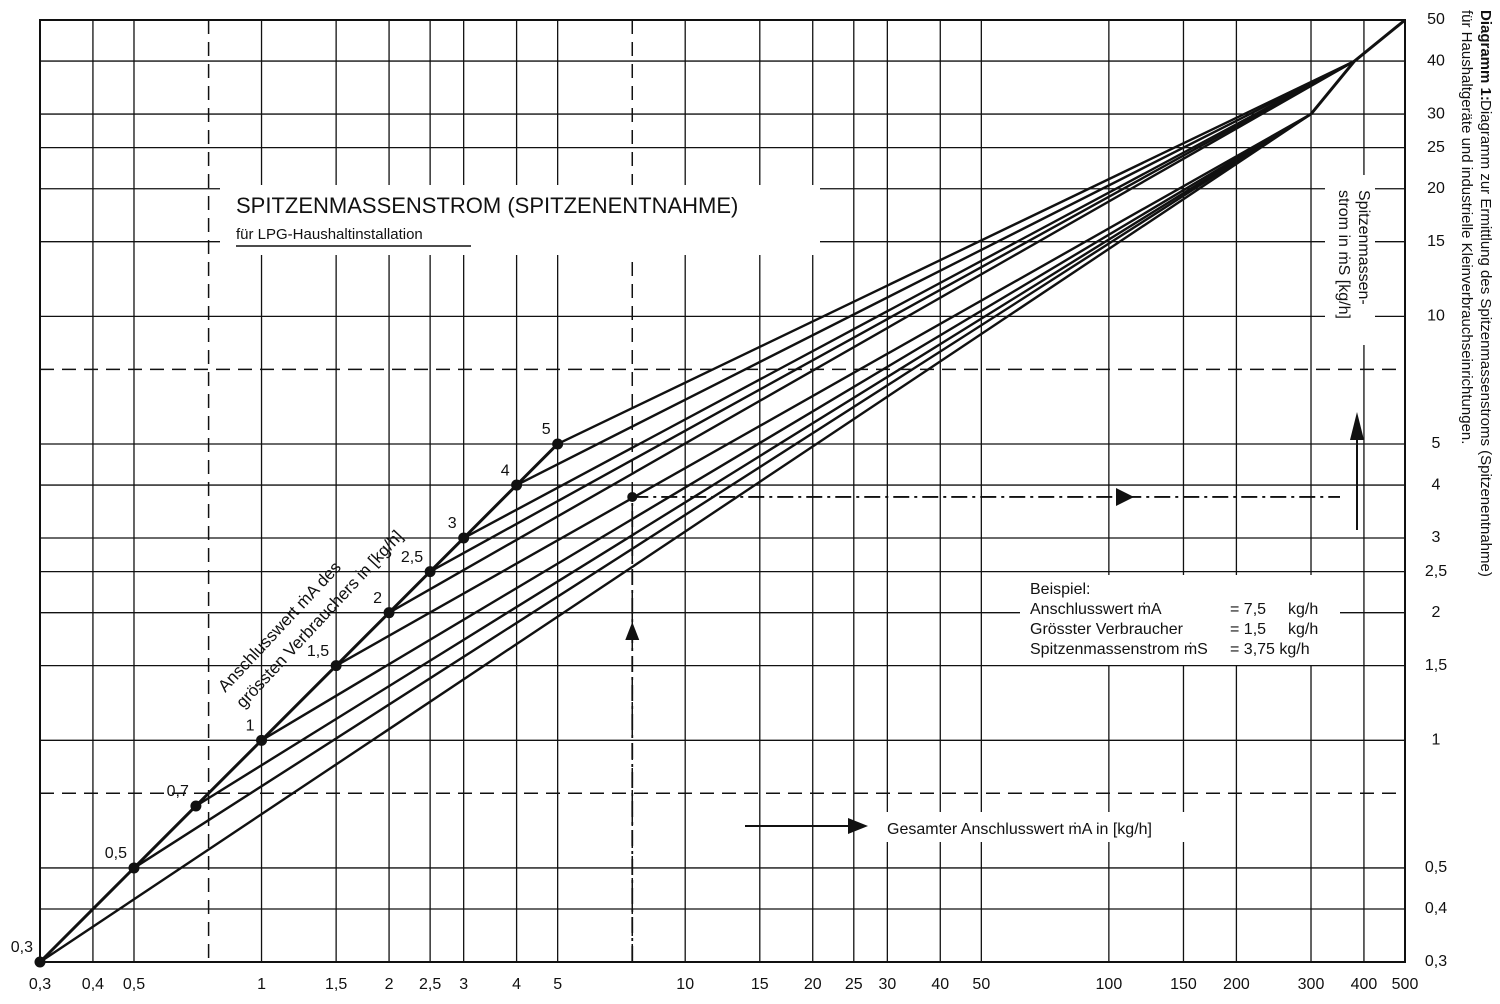 This screenshot has width=1500, height=1004. What do you see at coordinates (377, 598) in the screenshot?
I see `point-label: 2` at bounding box center [377, 598].